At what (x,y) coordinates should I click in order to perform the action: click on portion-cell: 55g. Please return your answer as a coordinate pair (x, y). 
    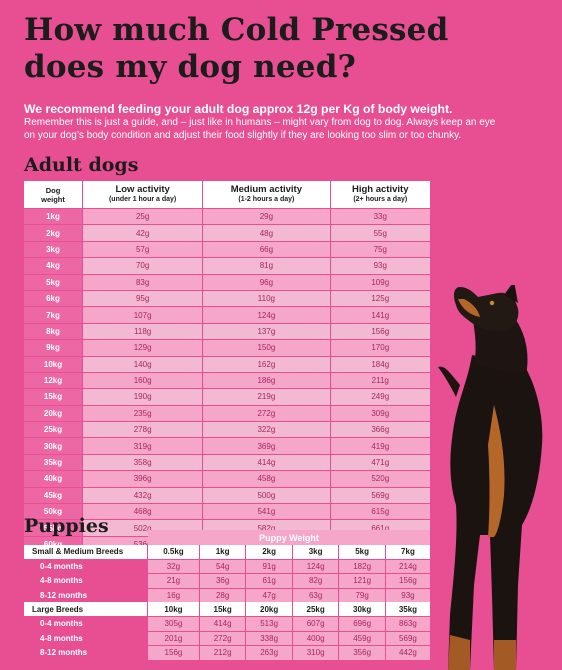
    Looking at the image, I should click on (380, 232).